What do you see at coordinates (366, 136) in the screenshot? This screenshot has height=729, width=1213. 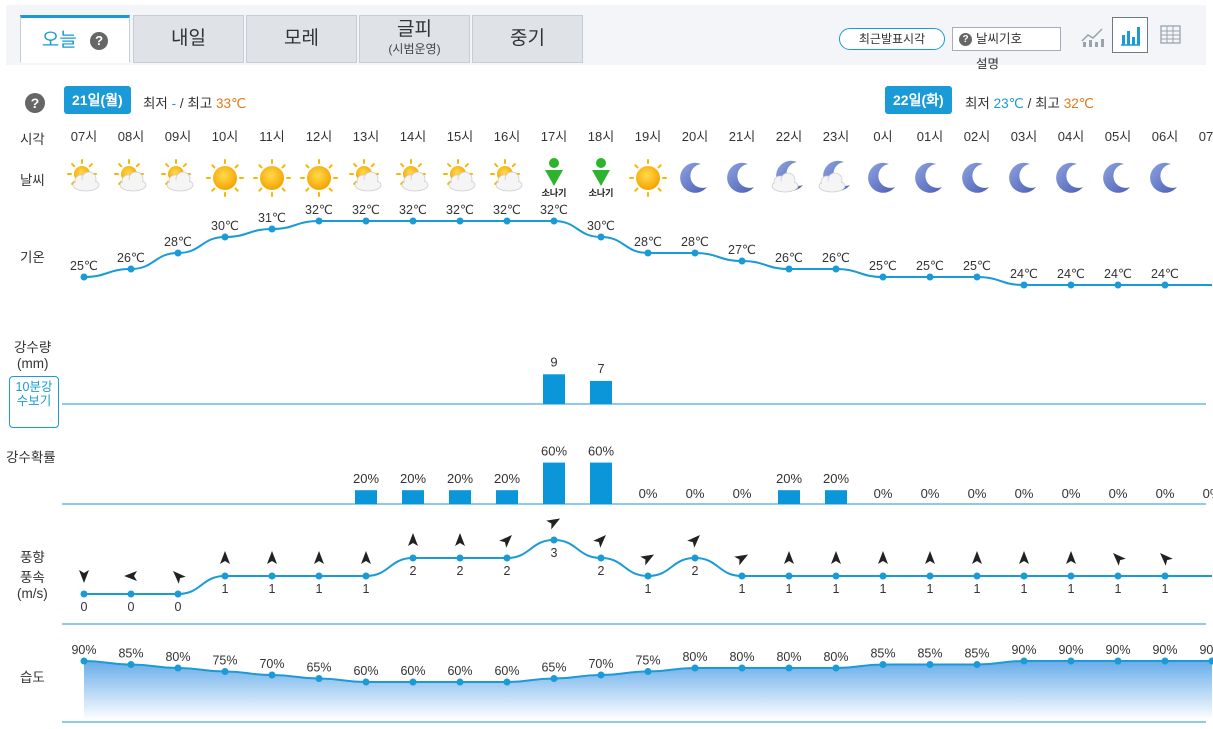 I see `hour-label: 13시` at bounding box center [366, 136].